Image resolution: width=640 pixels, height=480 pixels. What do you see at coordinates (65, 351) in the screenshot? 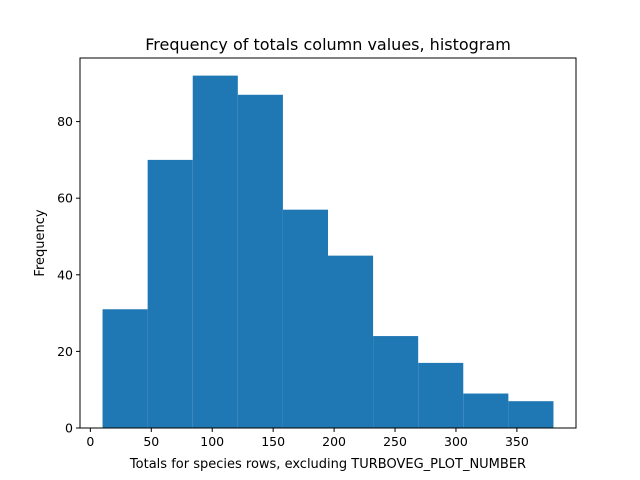
I see `y-tick-label: 20` at bounding box center [65, 351].